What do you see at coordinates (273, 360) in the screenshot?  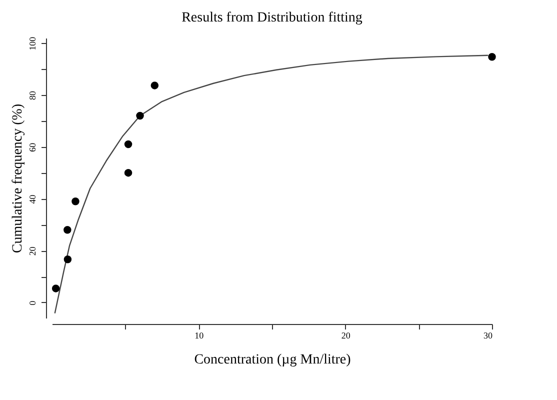 I see `x-axis-title: Concentration (µg Mn/litre)` at bounding box center [273, 360].